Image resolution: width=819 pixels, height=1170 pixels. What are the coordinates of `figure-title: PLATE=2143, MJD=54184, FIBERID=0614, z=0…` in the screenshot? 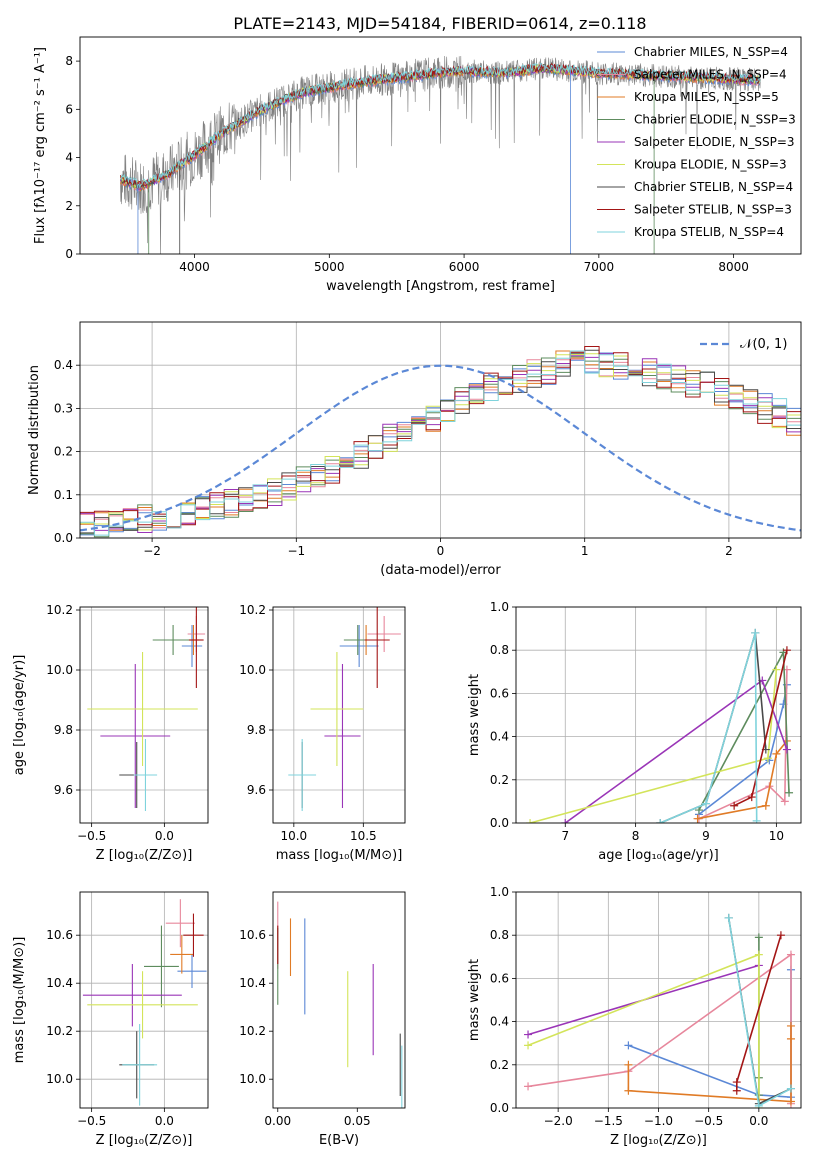 It's located at (439, 23).